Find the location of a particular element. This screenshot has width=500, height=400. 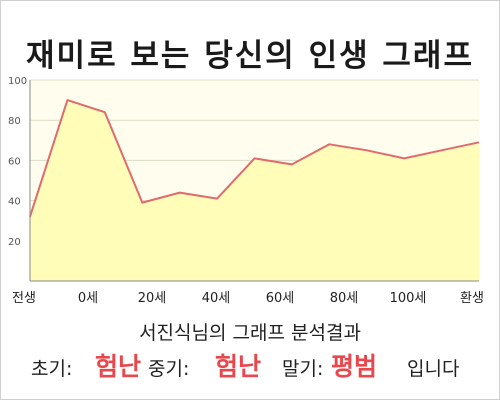

x-tick-label: 20세 is located at coordinates (152, 298).